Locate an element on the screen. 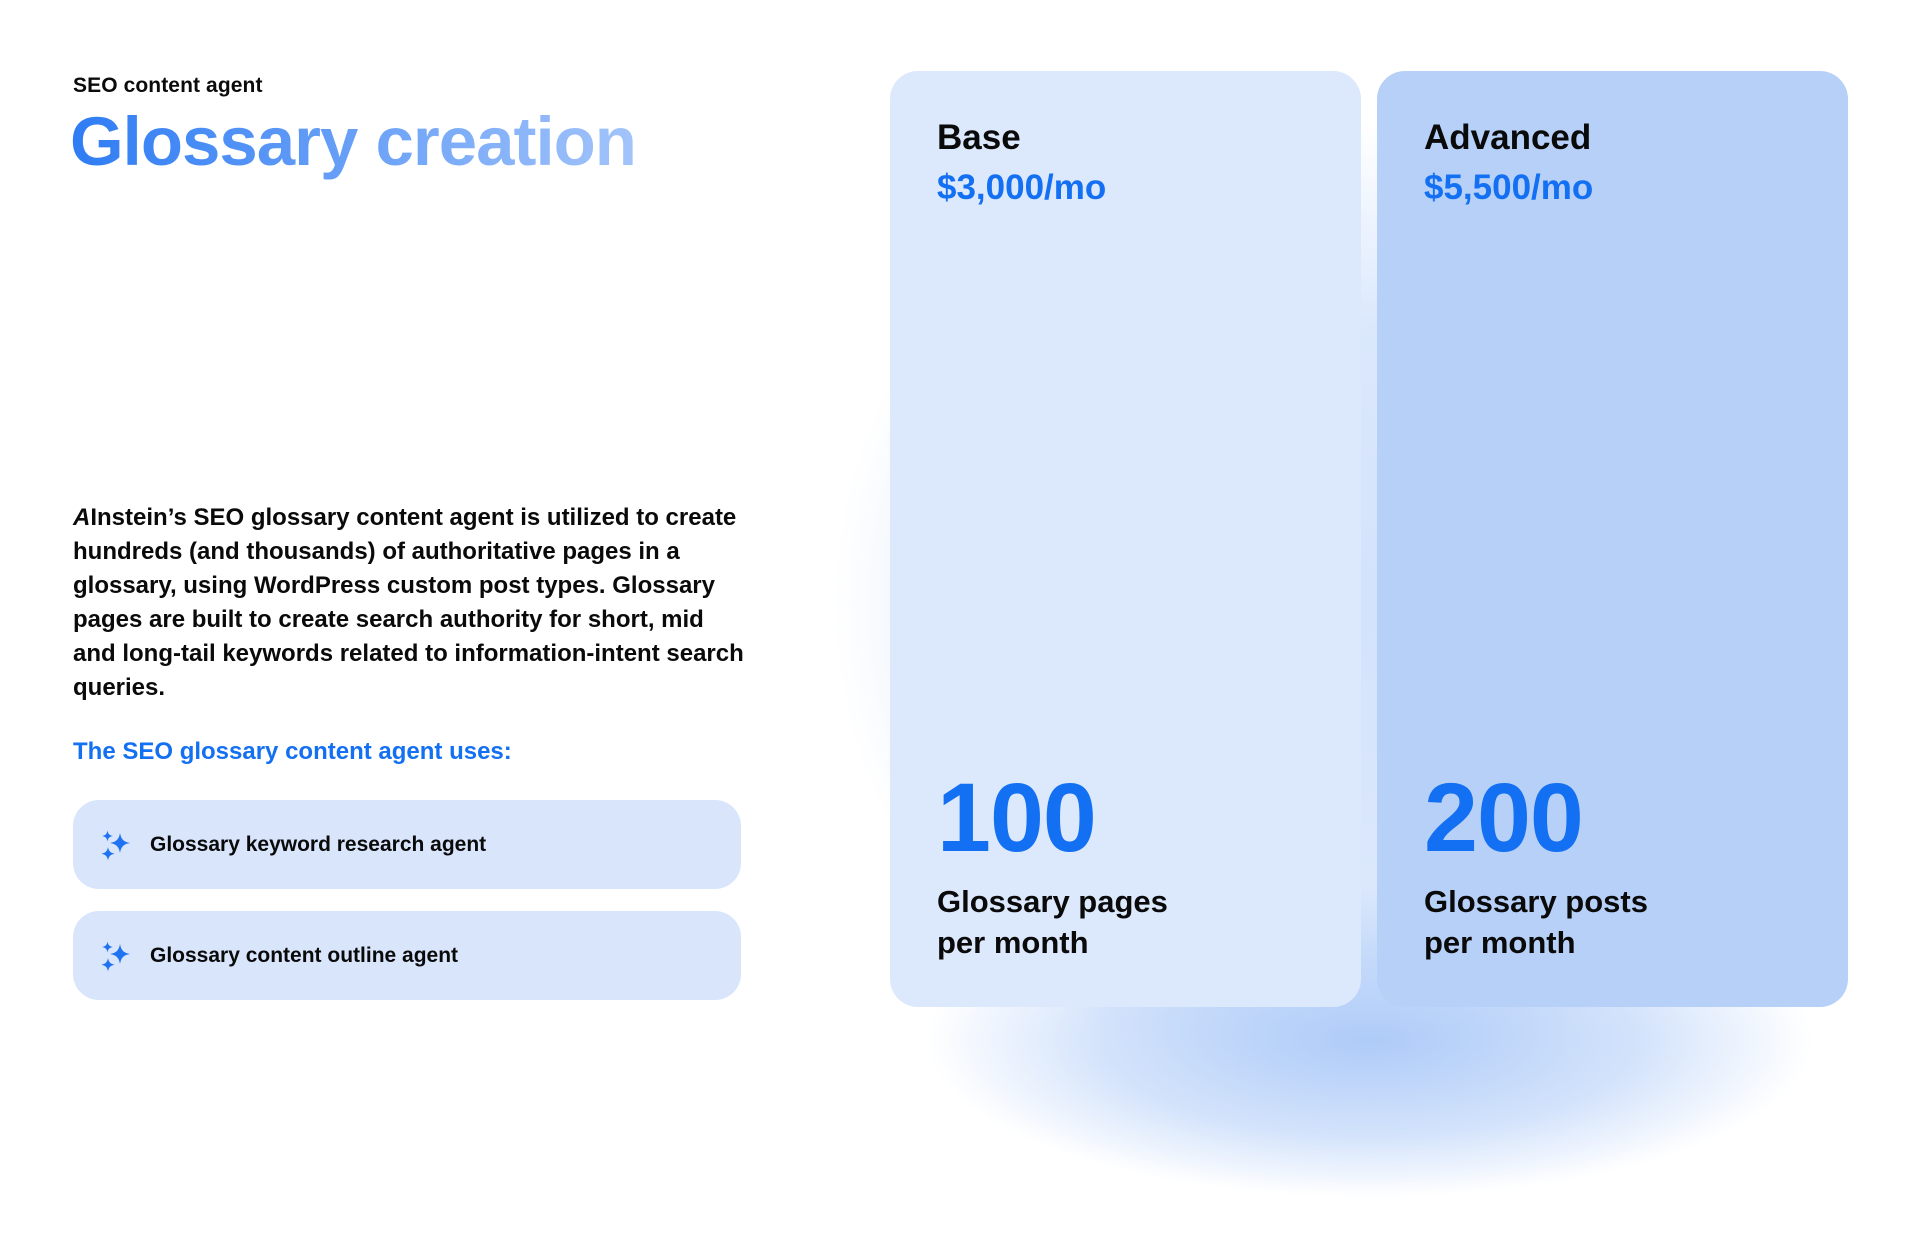 Image resolution: width=1920 pixels, height=1250 pixels. plan-unit: Glossary posts per month is located at coordinates (1612, 922).